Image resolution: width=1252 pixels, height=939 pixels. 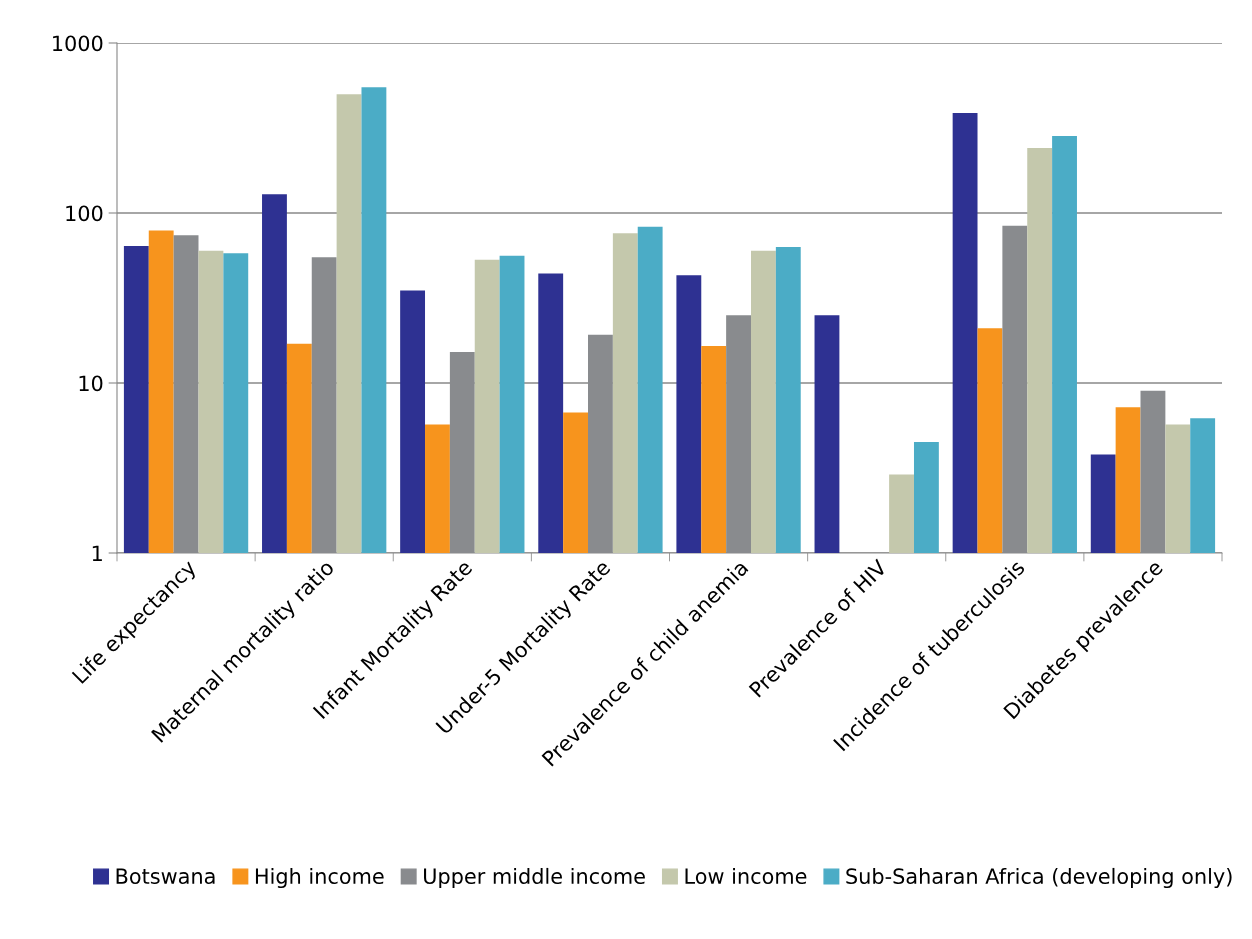 What do you see at coordinates (78, 43) in the screenshot?
I see `y-tick-label: 1000` at bounding box center [78, 43].